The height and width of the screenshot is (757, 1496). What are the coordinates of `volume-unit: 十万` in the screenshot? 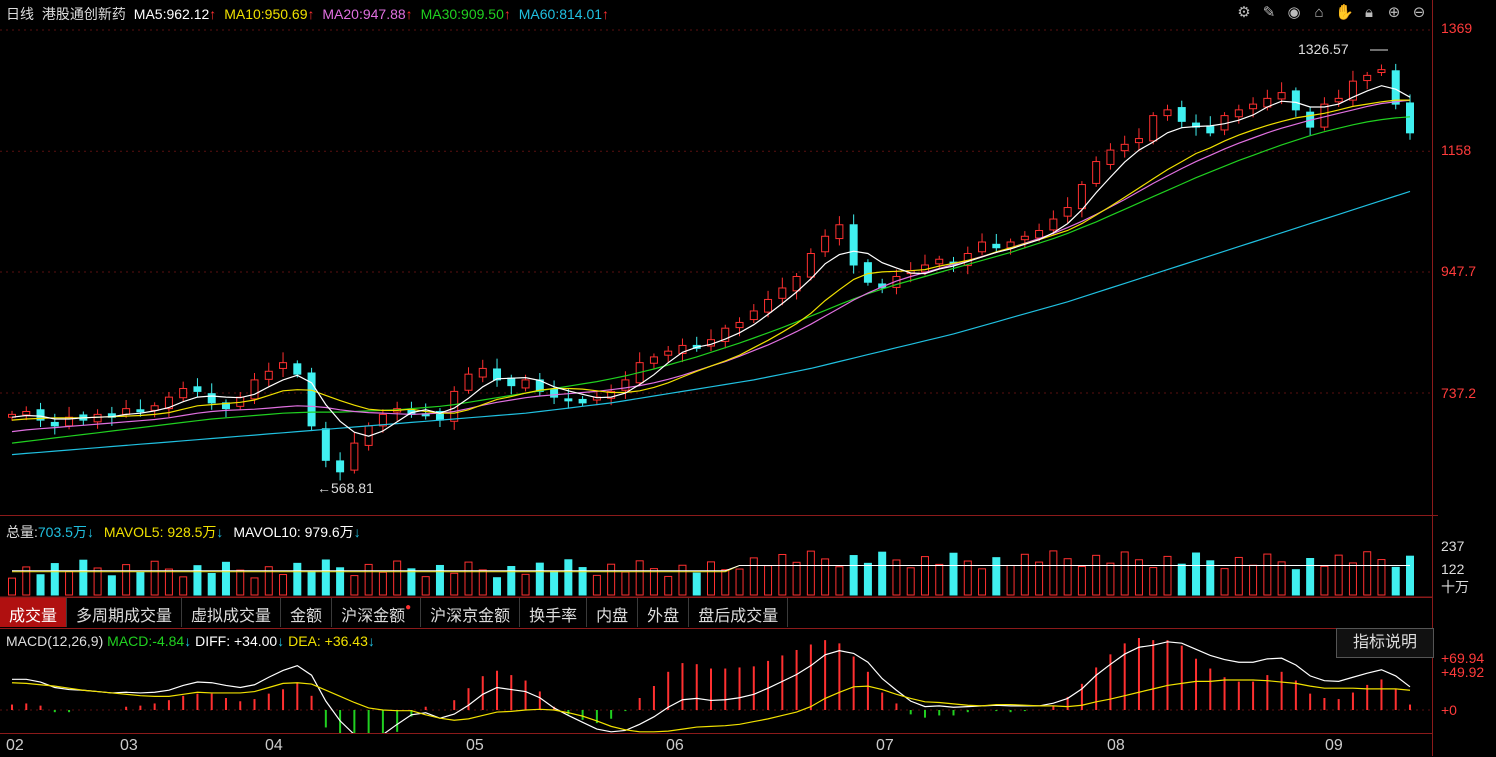 It's located at (1455, 587).